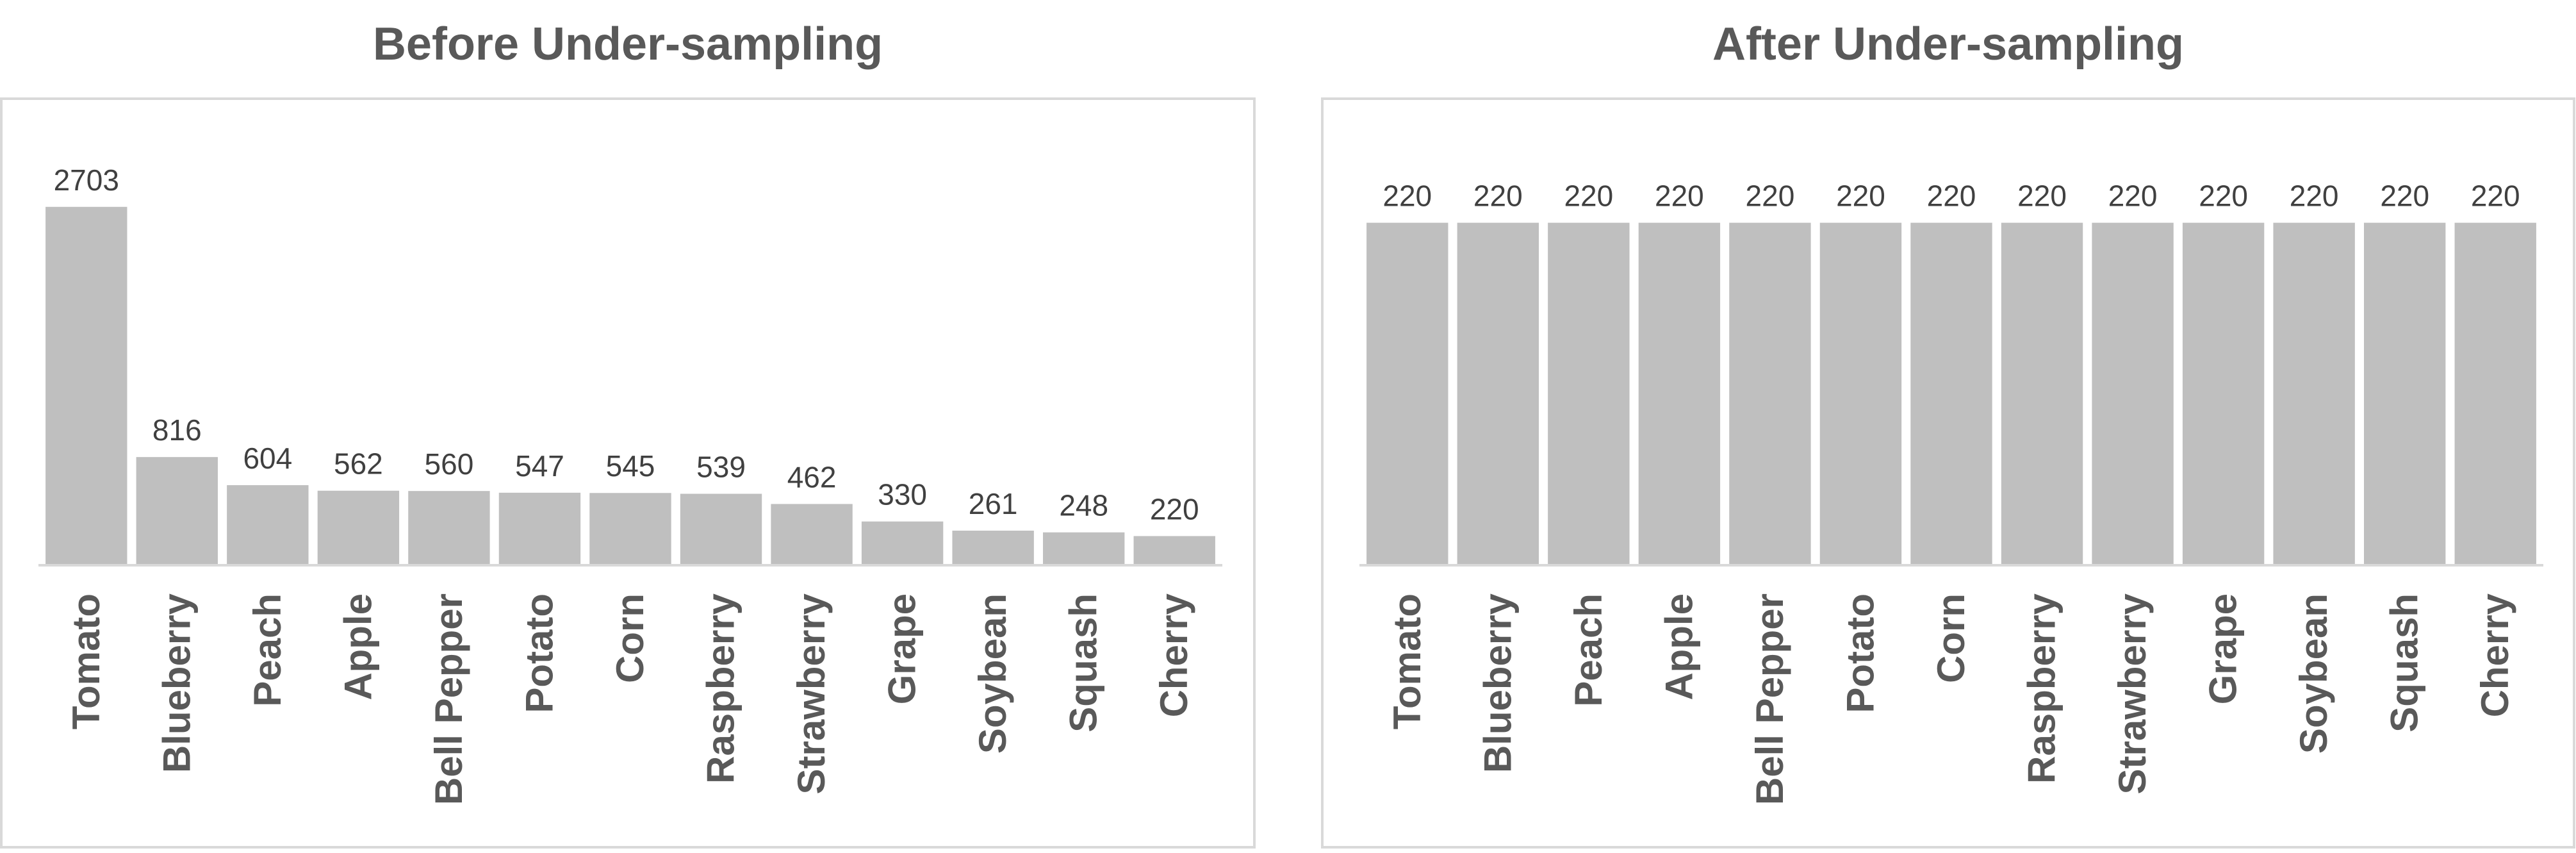 This screenshot has width=2576, height=853. What do you see at coordinates (1407, 196) in the screenshot?
I see `data-label-after-0: 220` at bounding box center [1407, 196].